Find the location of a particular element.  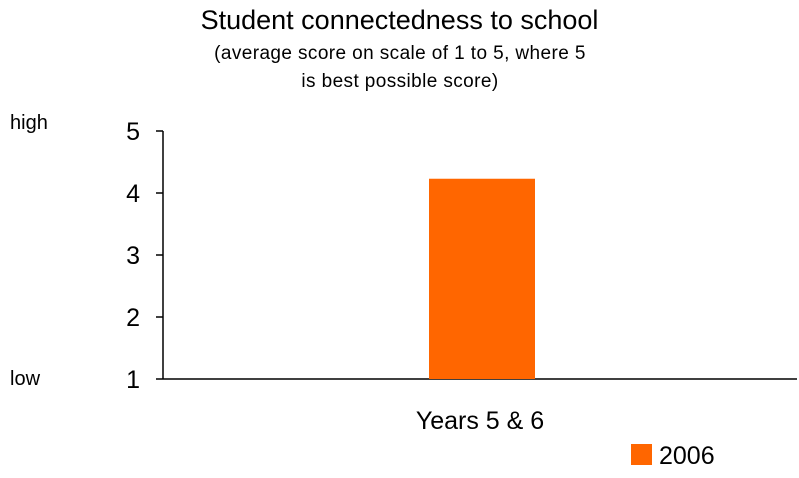

chart-title: Student connectedness to school is located at coordinates (399, 20).